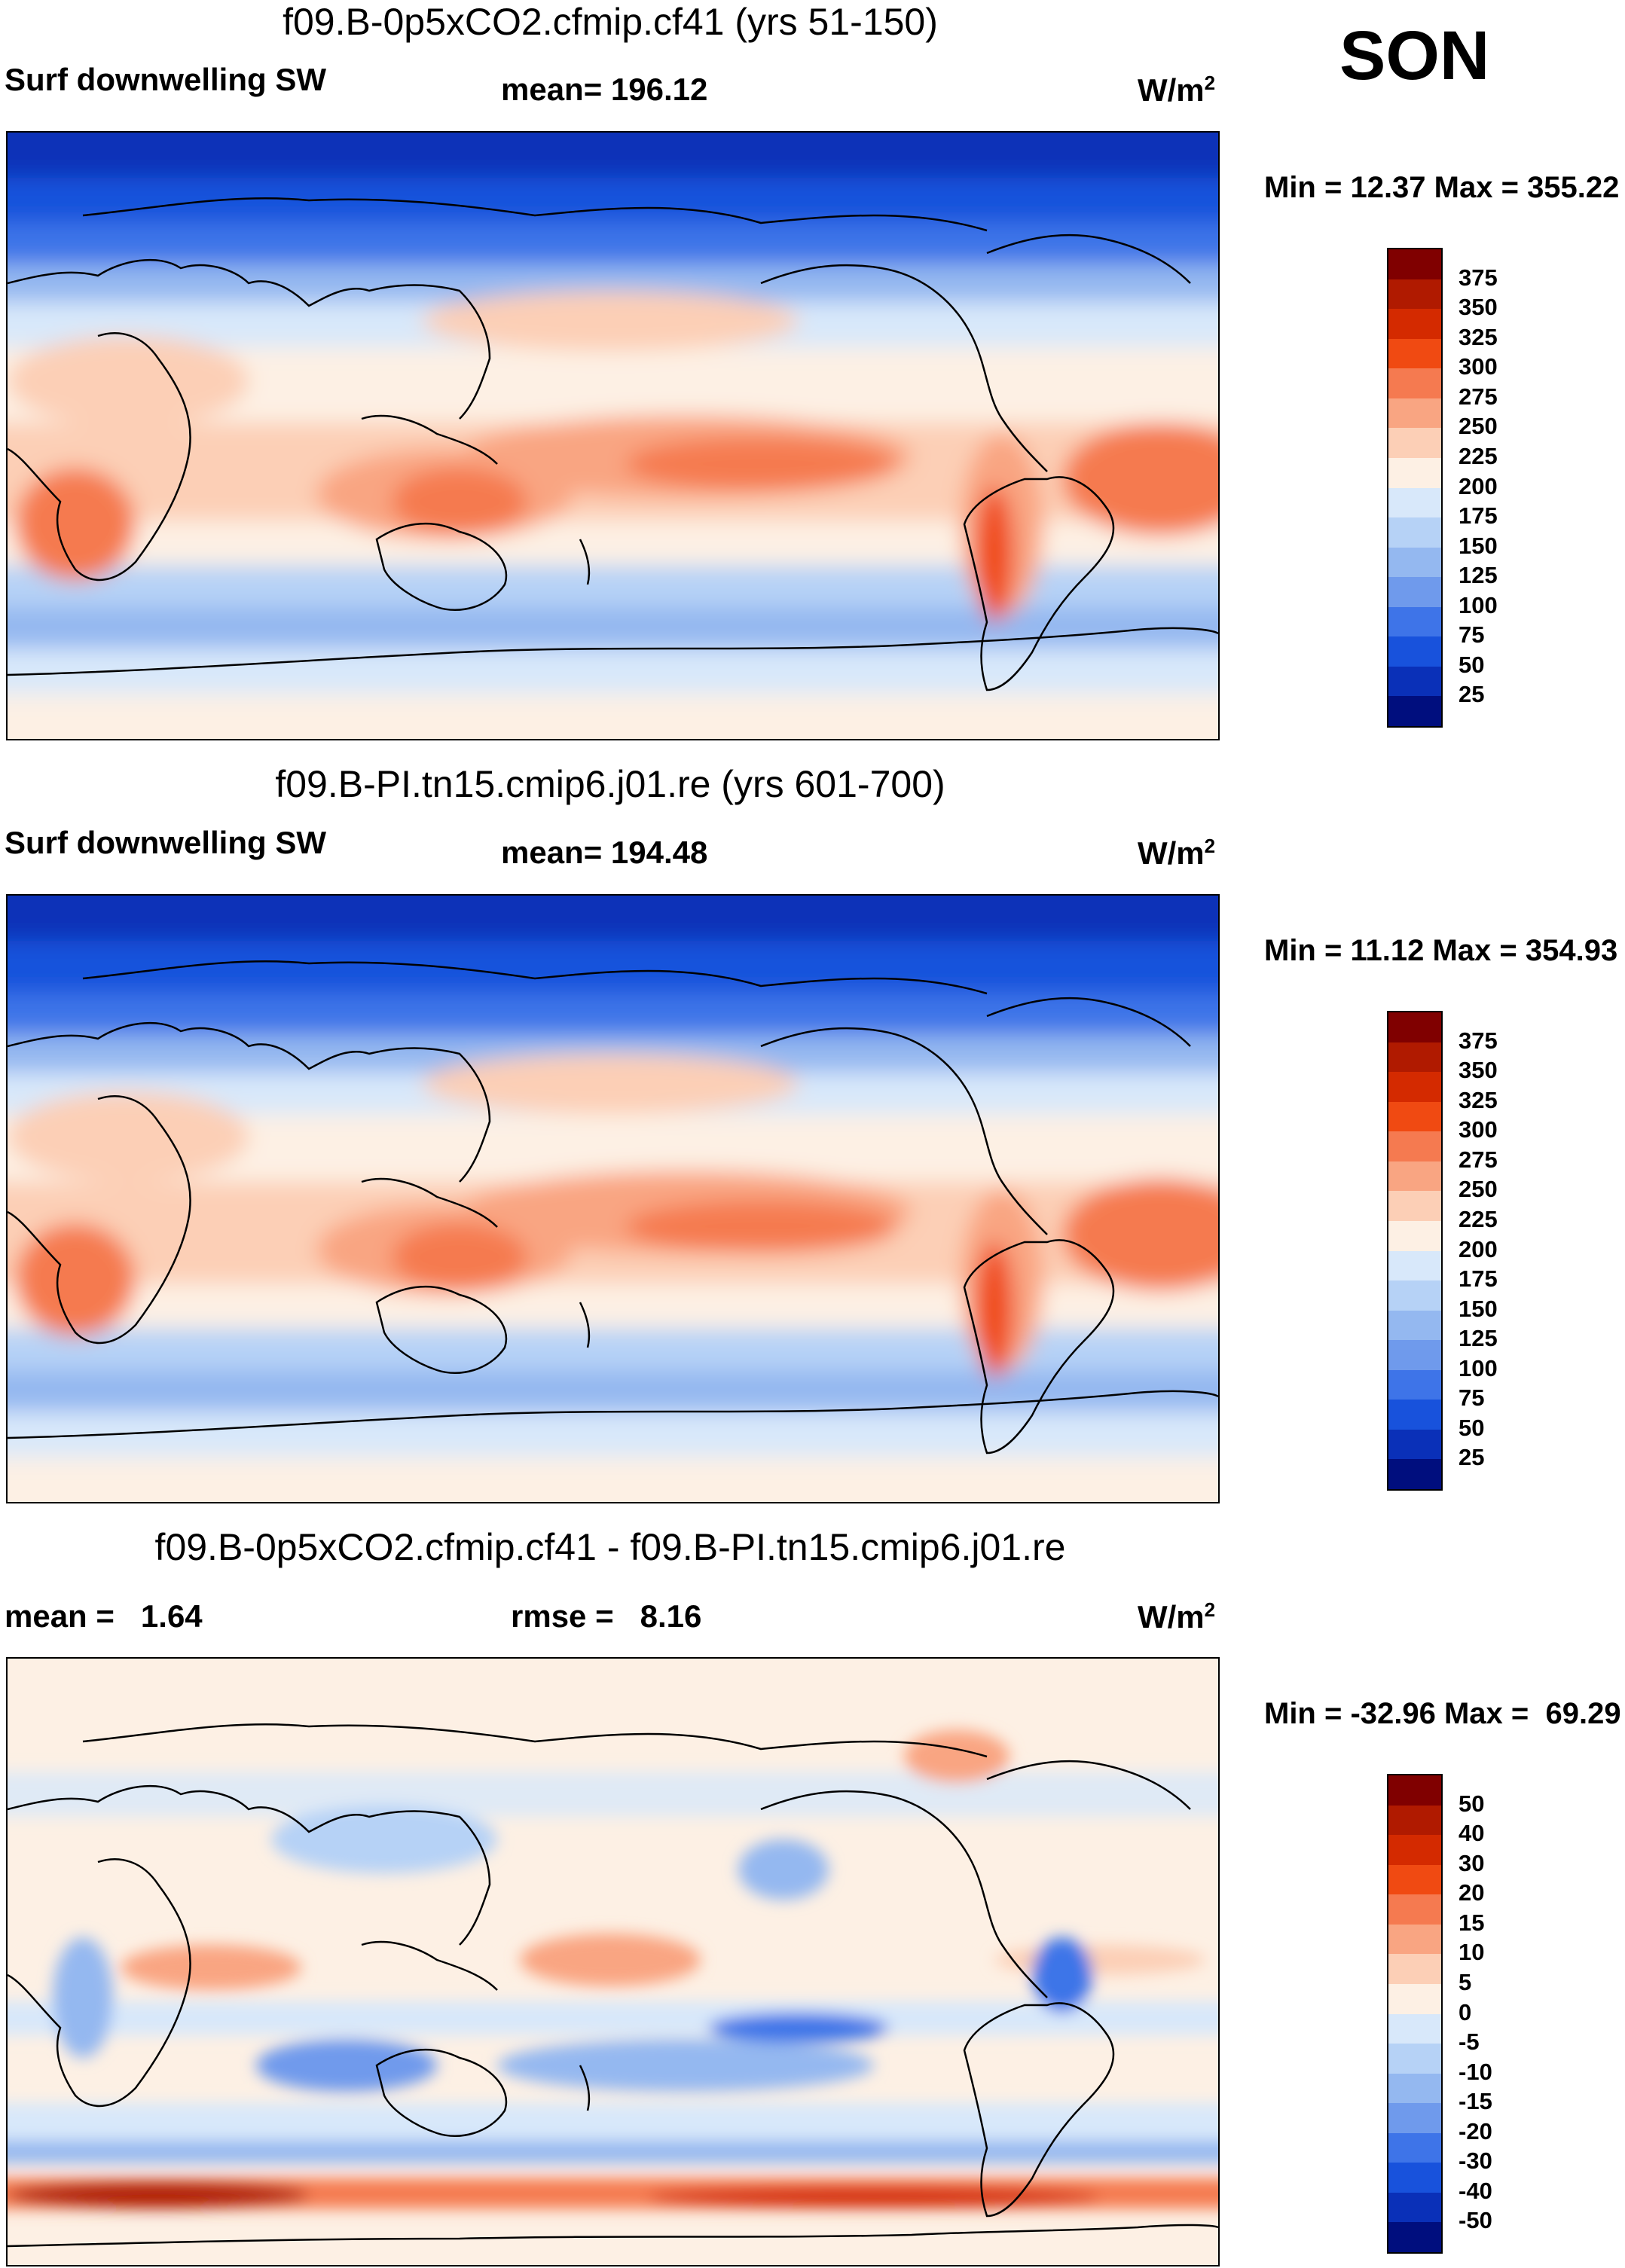 This screenshot has height=2268, width=1625. I want to click on panel-2-mean-label: mean= 194.48, so click(604, 853).